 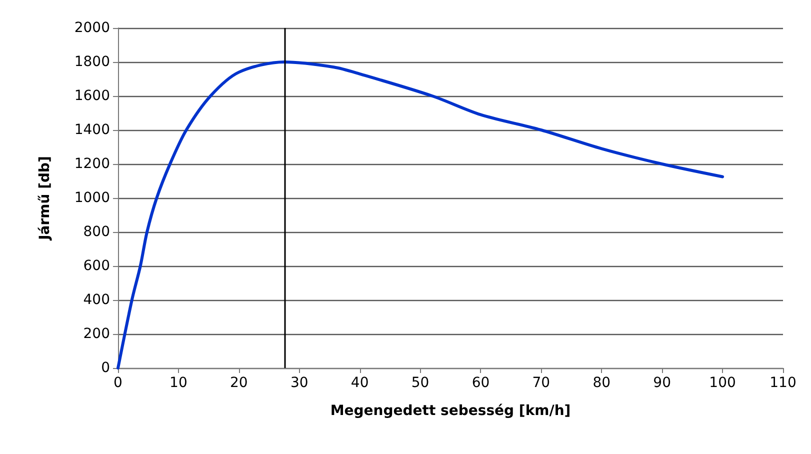 I want to click on y-tick-label: 1800, so click(x=92, y=62).